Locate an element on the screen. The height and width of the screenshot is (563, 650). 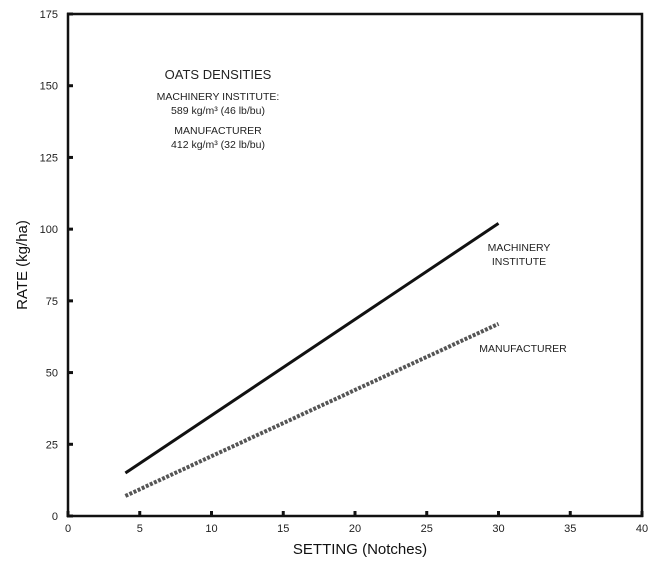
y-tick-label: 100 is located at coordinates (49, 230).